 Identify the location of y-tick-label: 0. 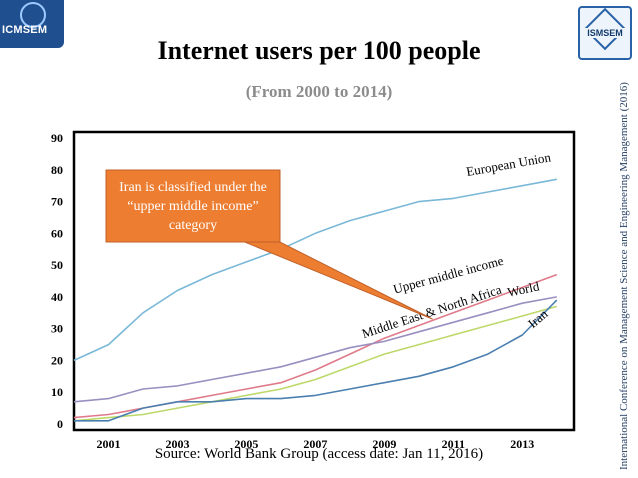
(60, 424).